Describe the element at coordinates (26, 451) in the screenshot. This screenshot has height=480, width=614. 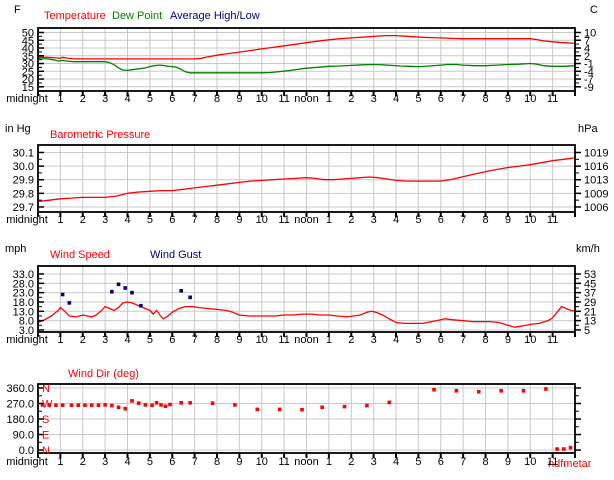
I see `svg-text: 0.0` at that location.